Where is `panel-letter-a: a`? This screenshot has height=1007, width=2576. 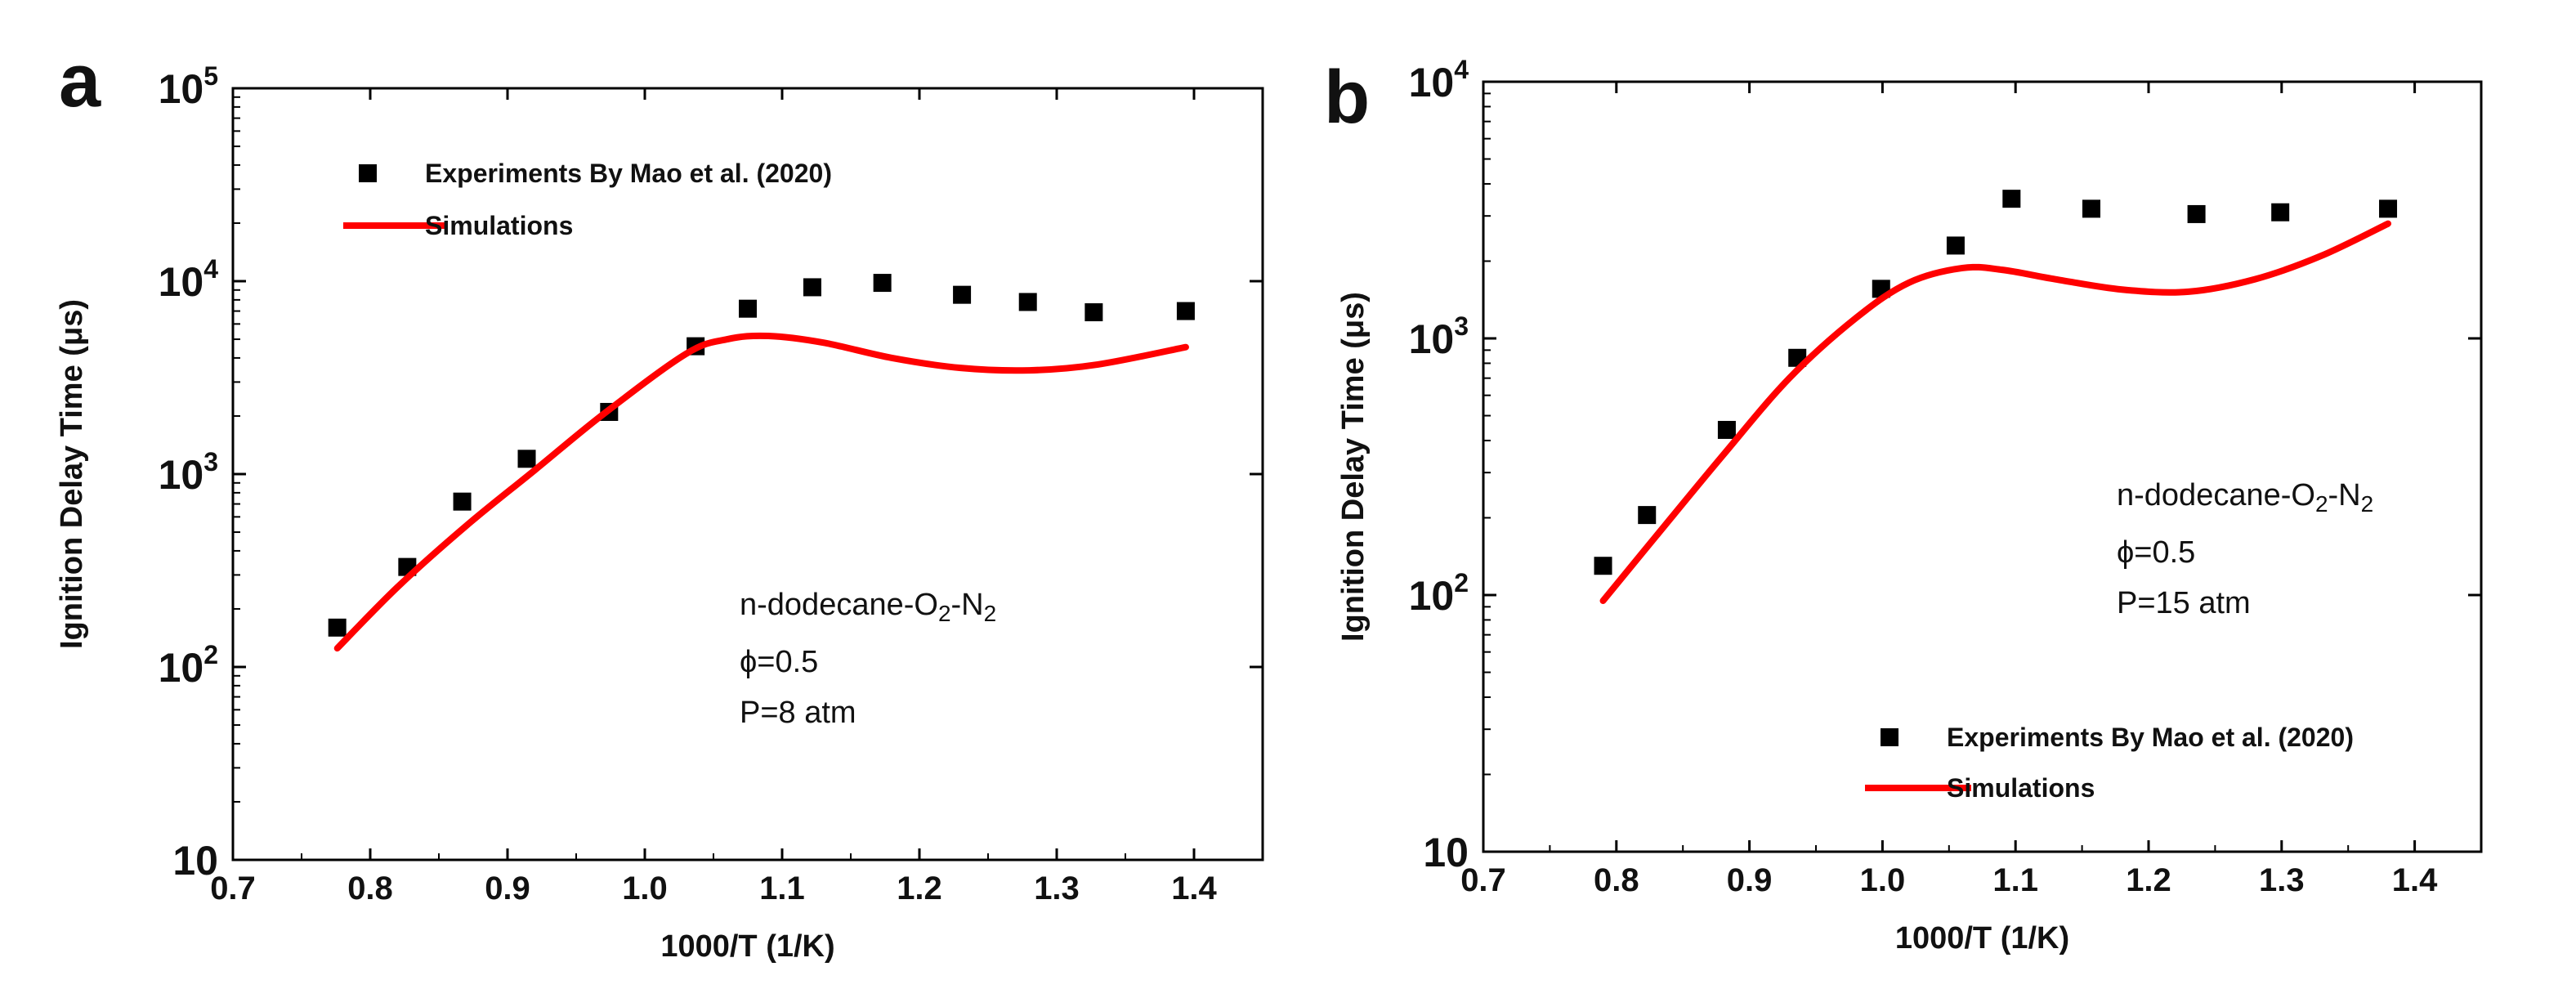
panel-letter-a: a is located at coordinates (80, 81).